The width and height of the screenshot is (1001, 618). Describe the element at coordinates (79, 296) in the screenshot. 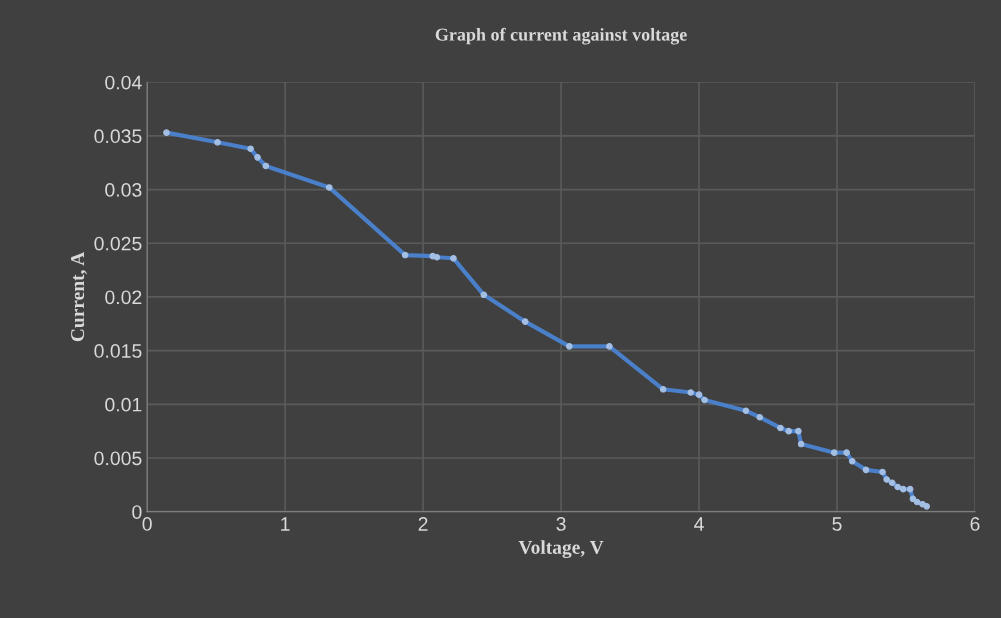

I see `y-axis-title: Current, A` at that location.